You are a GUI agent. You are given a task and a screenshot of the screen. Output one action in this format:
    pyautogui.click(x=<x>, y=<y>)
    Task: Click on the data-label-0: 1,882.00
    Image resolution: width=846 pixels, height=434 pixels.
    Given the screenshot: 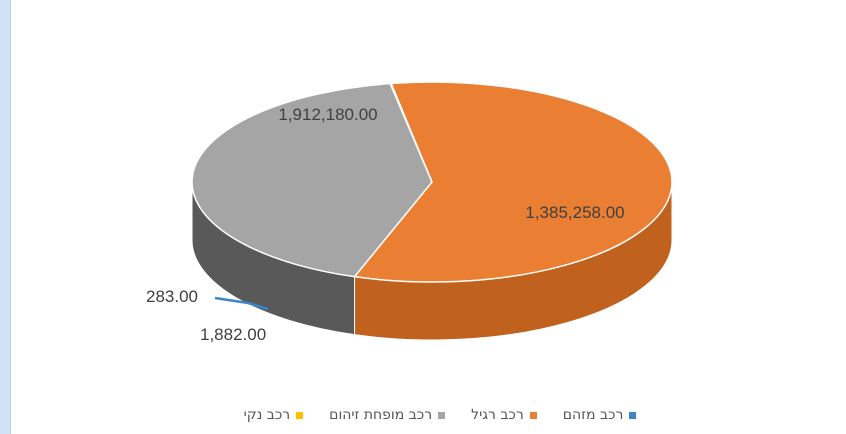 What is the action you would take?
    pyautogui.click(x=233, y=334)
    